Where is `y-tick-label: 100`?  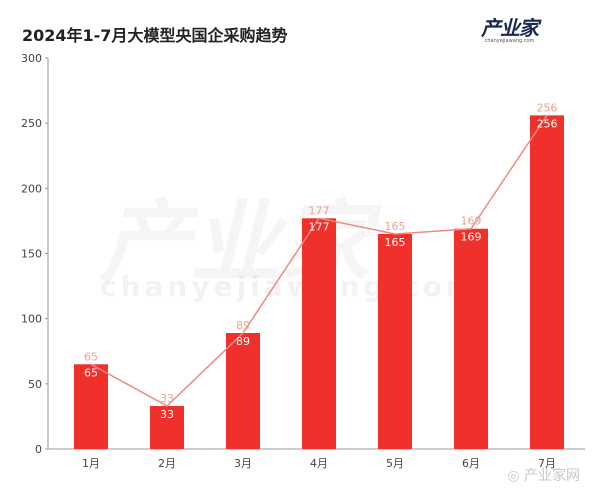 y-tick-label: 100 is located at coordinates (31, 319).